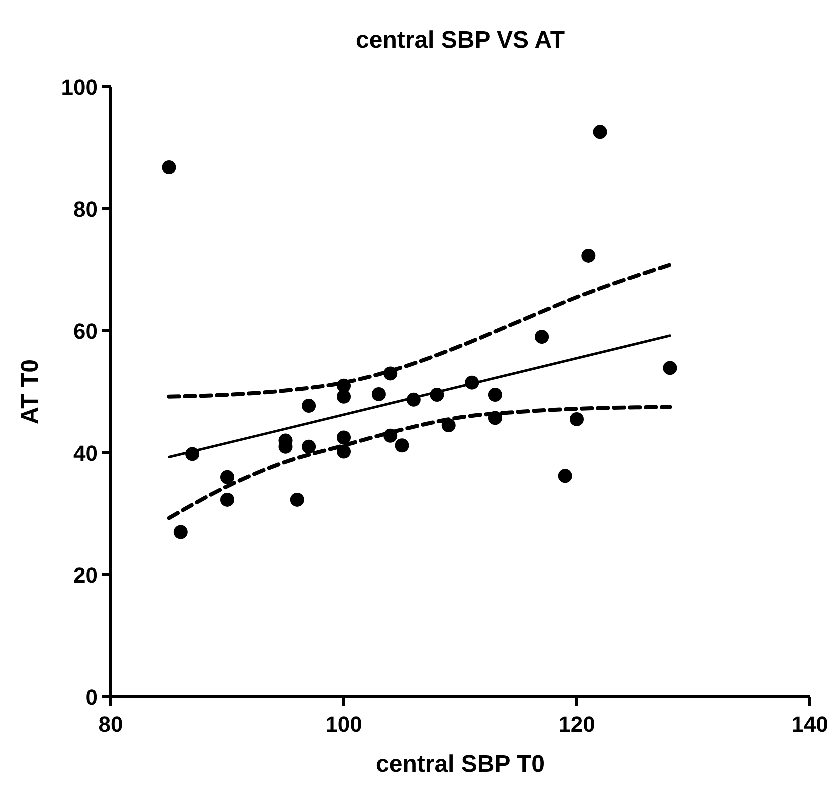 The width and height of the screenshot is (837, 787). Describe the element at coordinates (30, 392) in the screenshot. I see `y-axis-title: AT T0` at that location.